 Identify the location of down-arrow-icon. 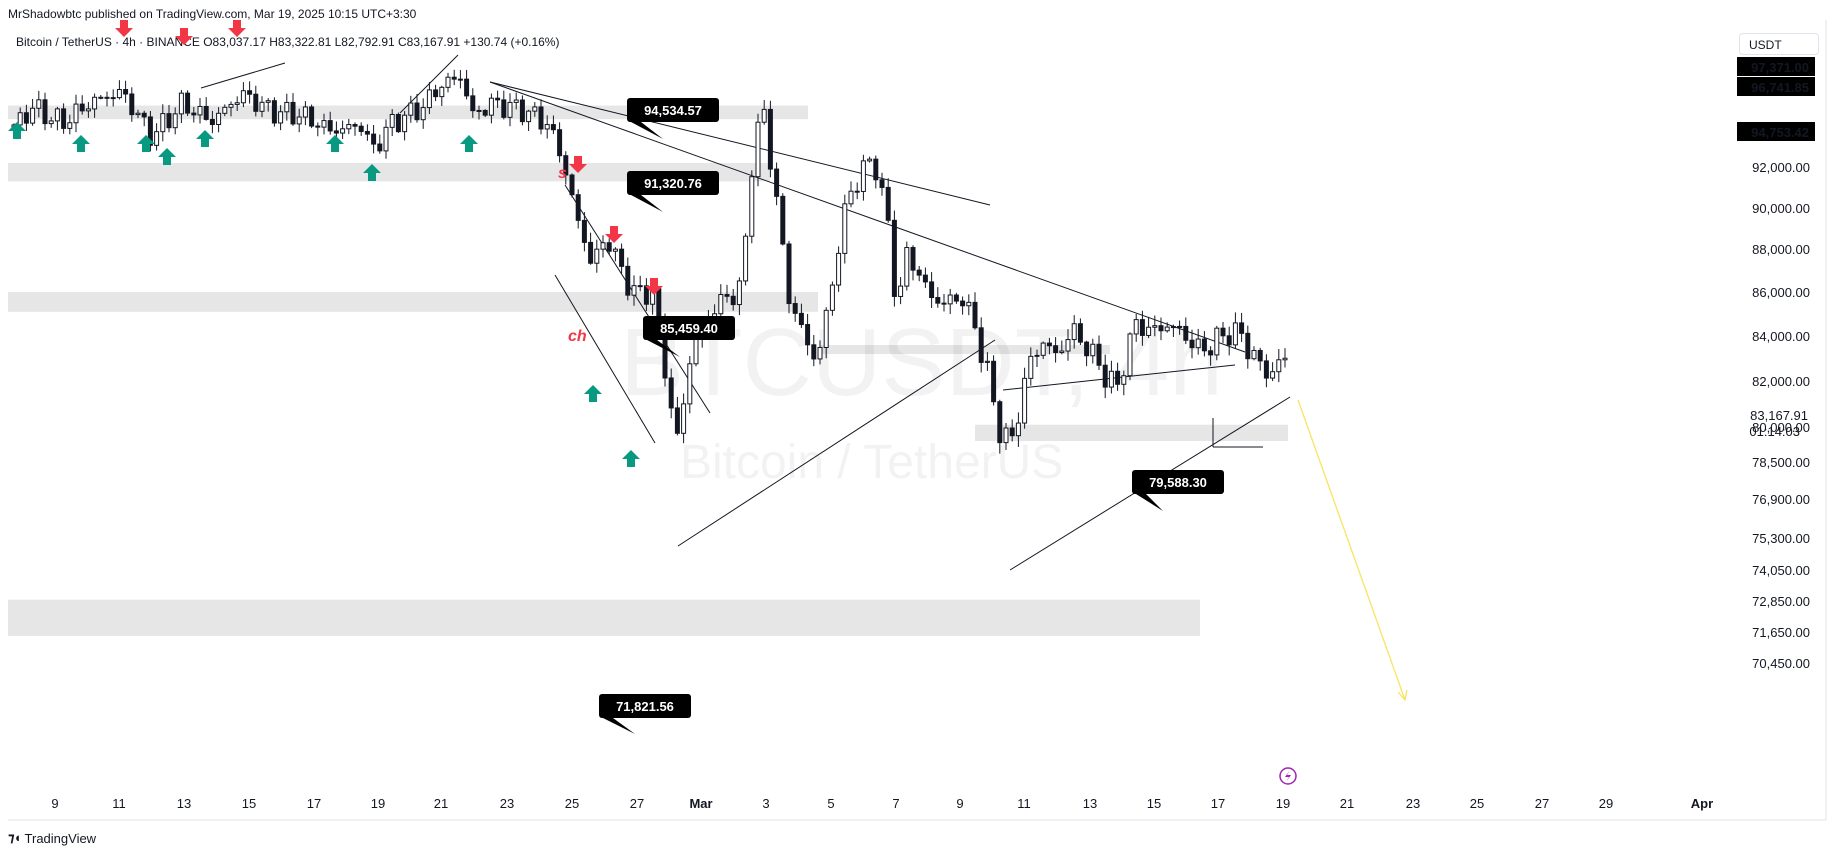
(237, 28).